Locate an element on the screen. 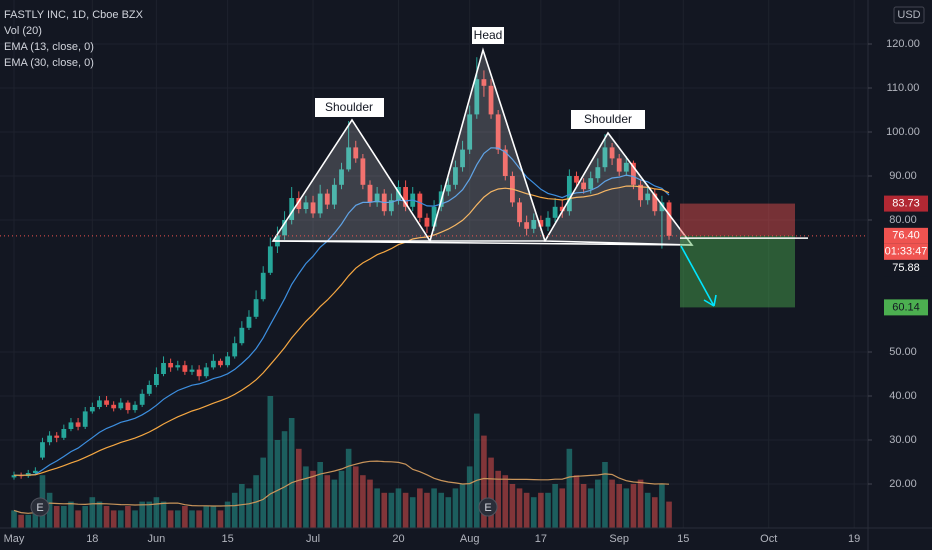 The image size is (932, 550). x-tick-label: May is located at coordinates (14, 539).